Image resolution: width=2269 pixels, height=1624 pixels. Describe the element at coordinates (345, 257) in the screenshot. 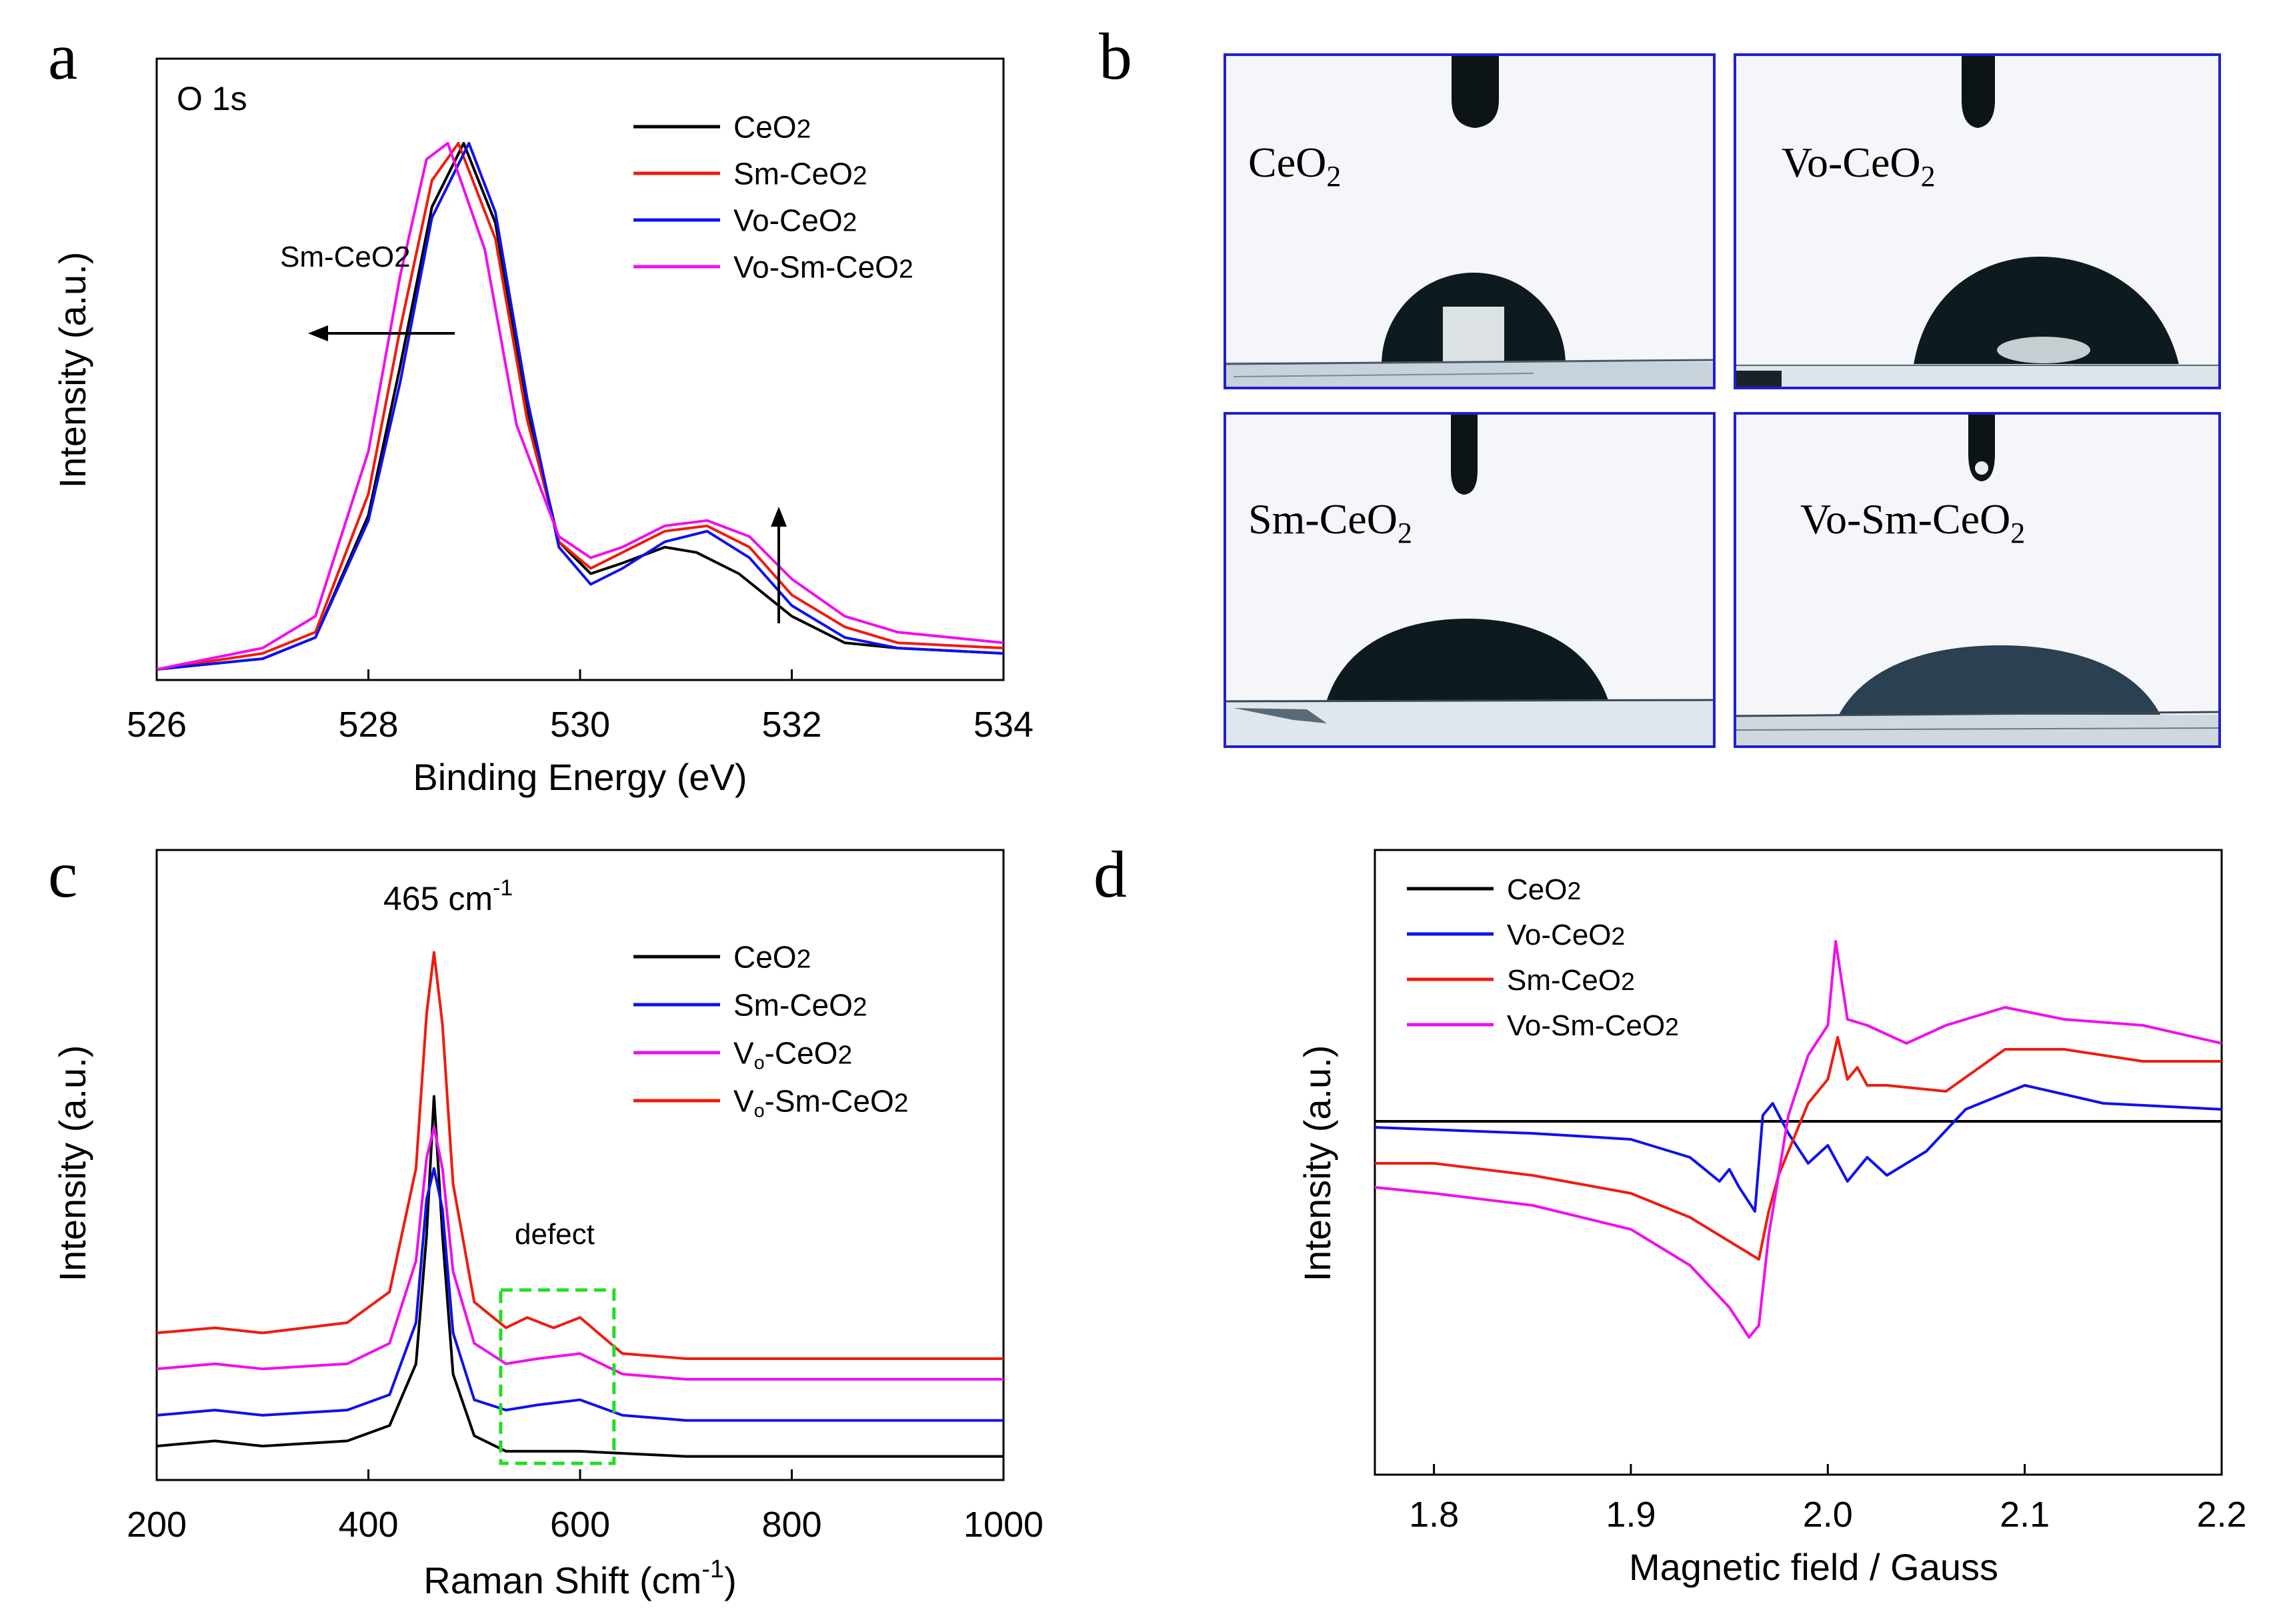

I see `arrow-label-sm-ceo2: Sm-CeO2` at that location.